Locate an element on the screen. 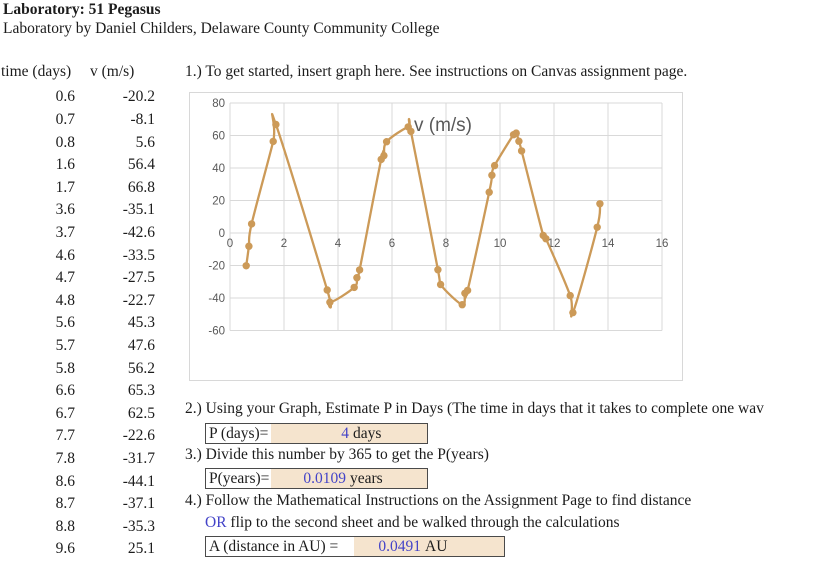  table-row: 6.6 65.3 is located at coordinates (77, 391).